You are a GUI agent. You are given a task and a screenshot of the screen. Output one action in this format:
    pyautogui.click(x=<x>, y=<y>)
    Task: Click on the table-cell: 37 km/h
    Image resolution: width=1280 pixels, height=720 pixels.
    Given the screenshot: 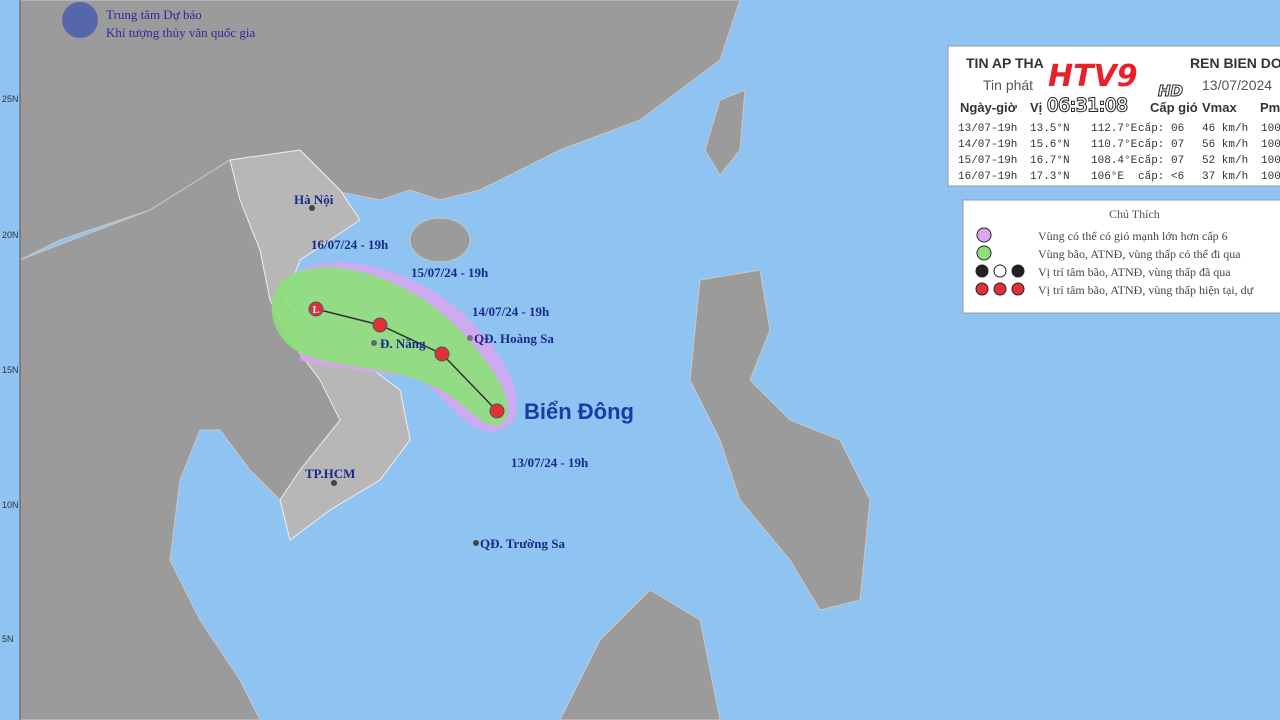 What is the action you would take?
    pyautogui.click(x=1225, y=177)
    